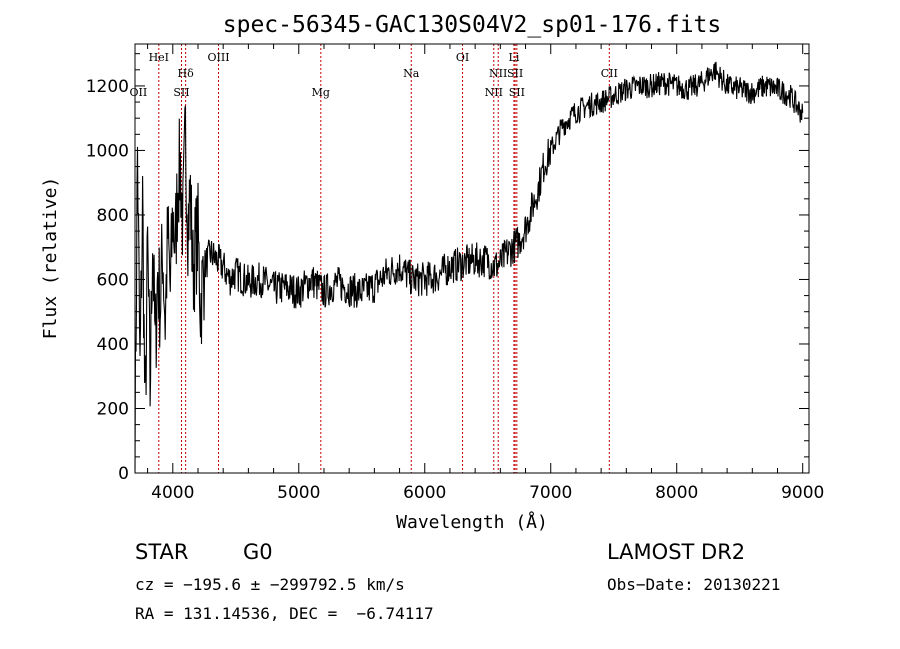 The image size is (900, 649). I want to click on y-tick-label: 1000, so click(107, 151).